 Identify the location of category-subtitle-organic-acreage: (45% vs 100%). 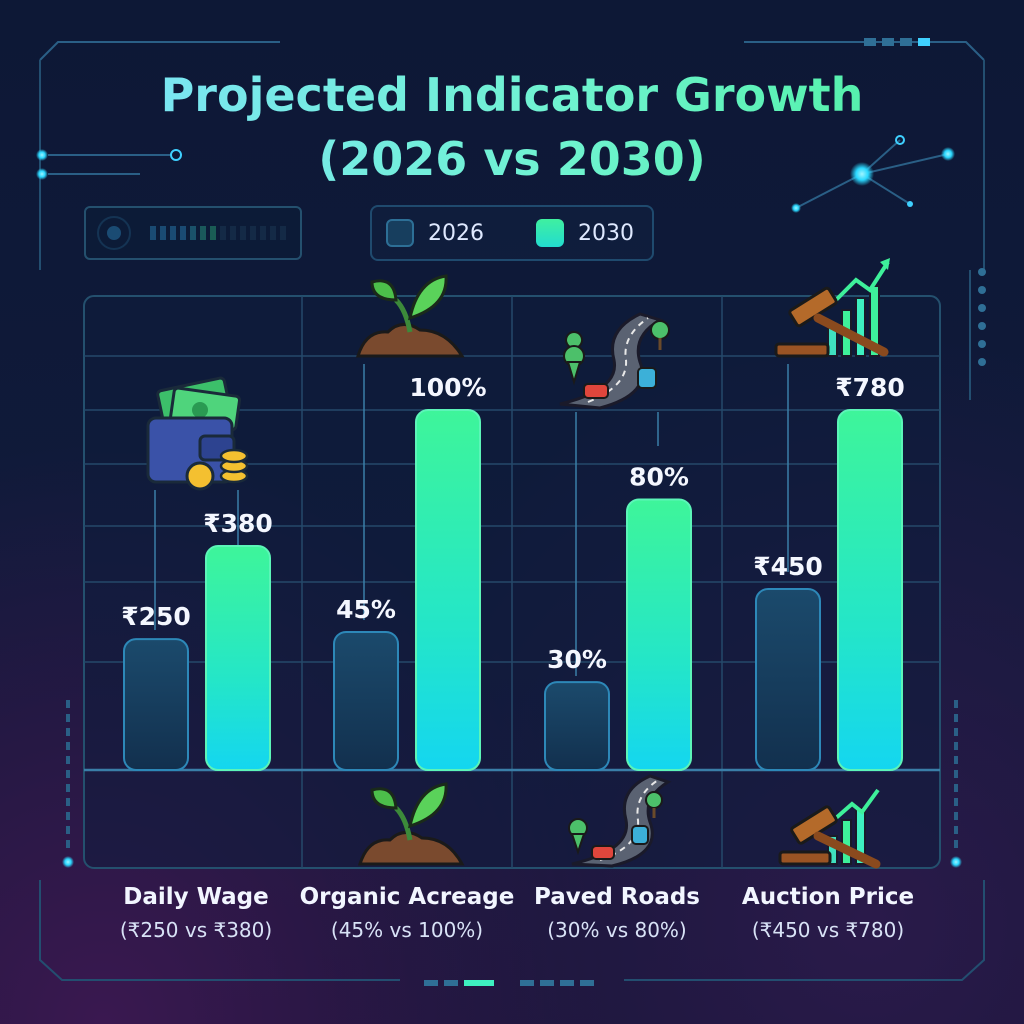
(407, 930).